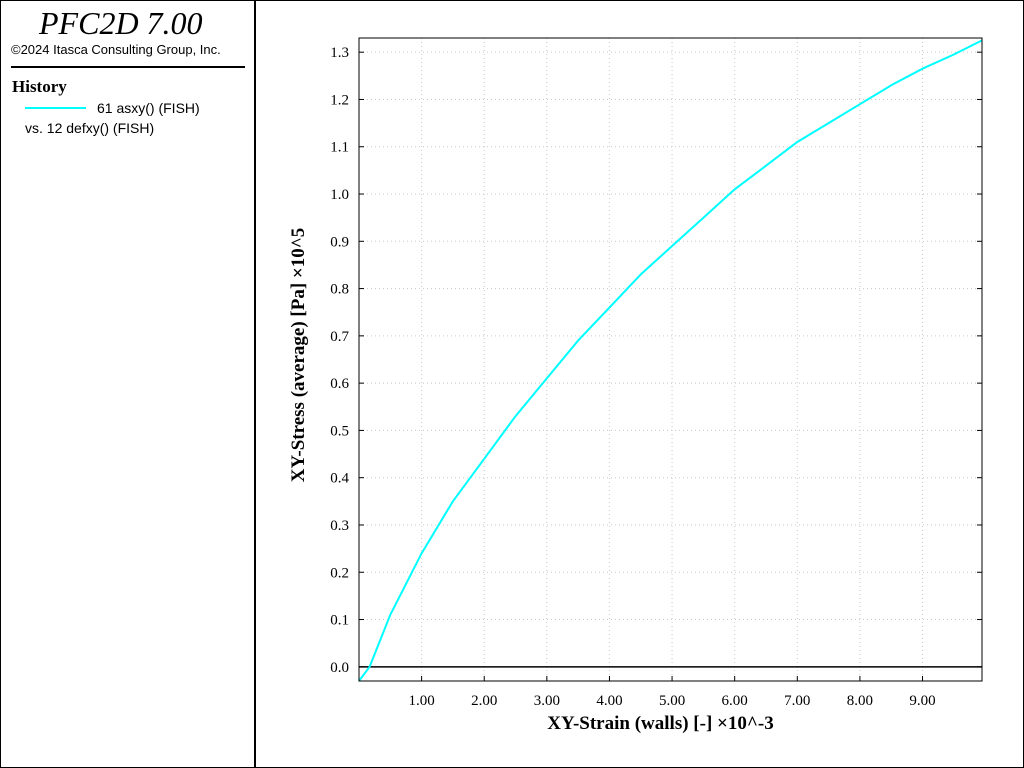  I want to click on y-tick-label: 0.4, so click(339, 479).